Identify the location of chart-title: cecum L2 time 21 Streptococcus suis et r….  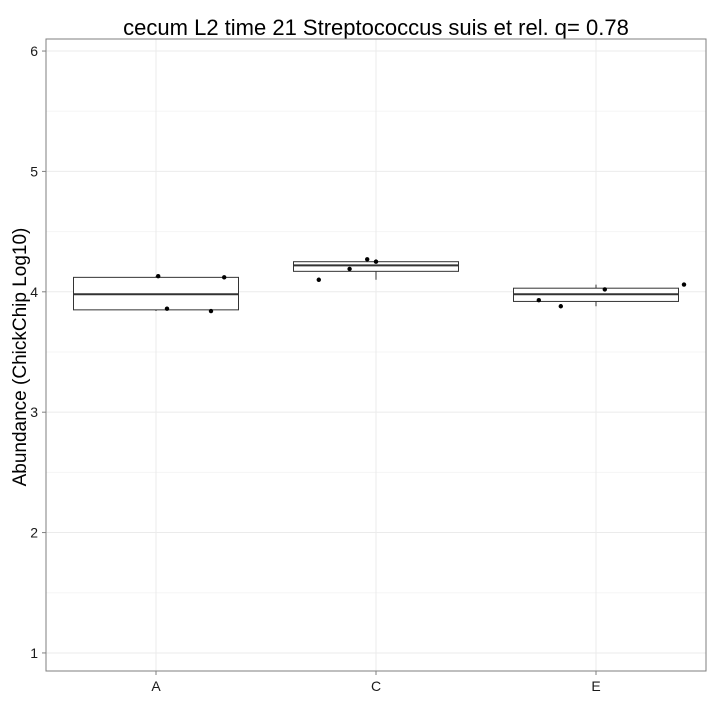
(376, 27).